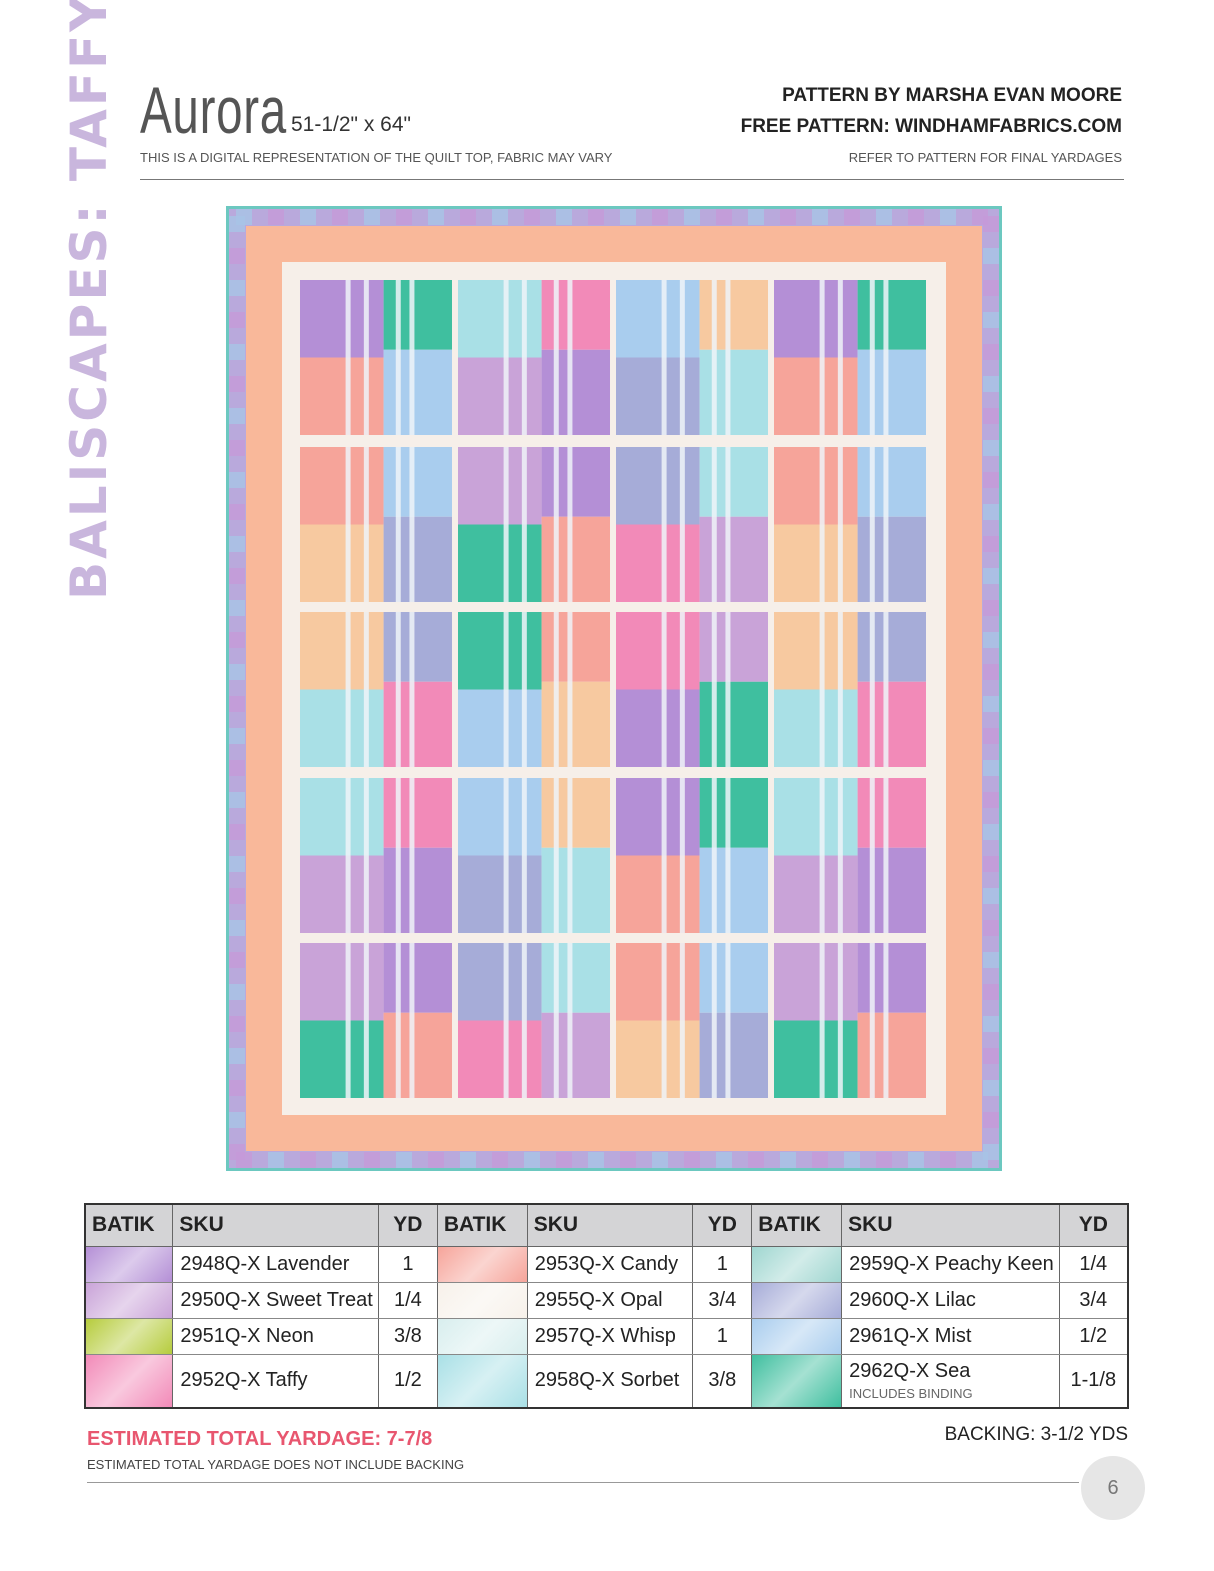 This screenshot has width=1214, height=1571. Describe the element at coordinates (275, 1225) in the screenshot. I see `column-header-sku: SKU` at that location.